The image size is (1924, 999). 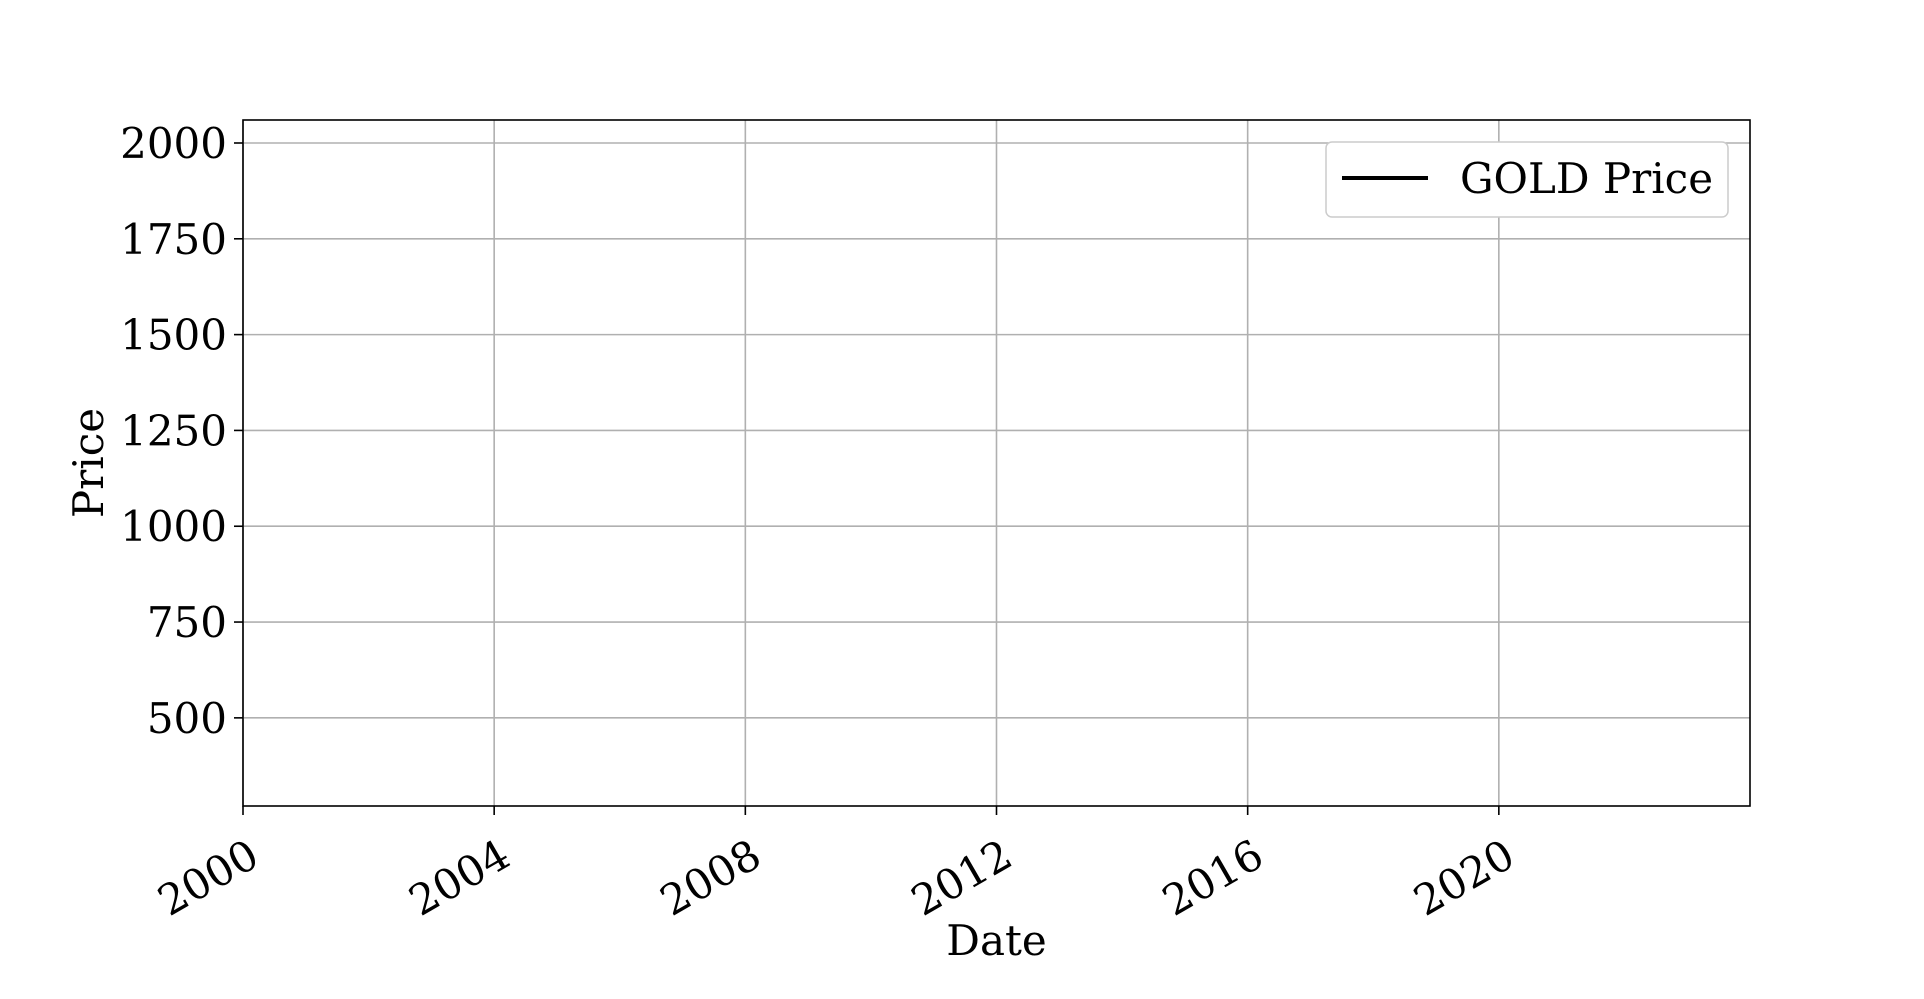 What do you see at coordinates (1463, 878) in the screenshot?
I see `x-tick-label-2020: 2020` at bounding box center [1463, 878].